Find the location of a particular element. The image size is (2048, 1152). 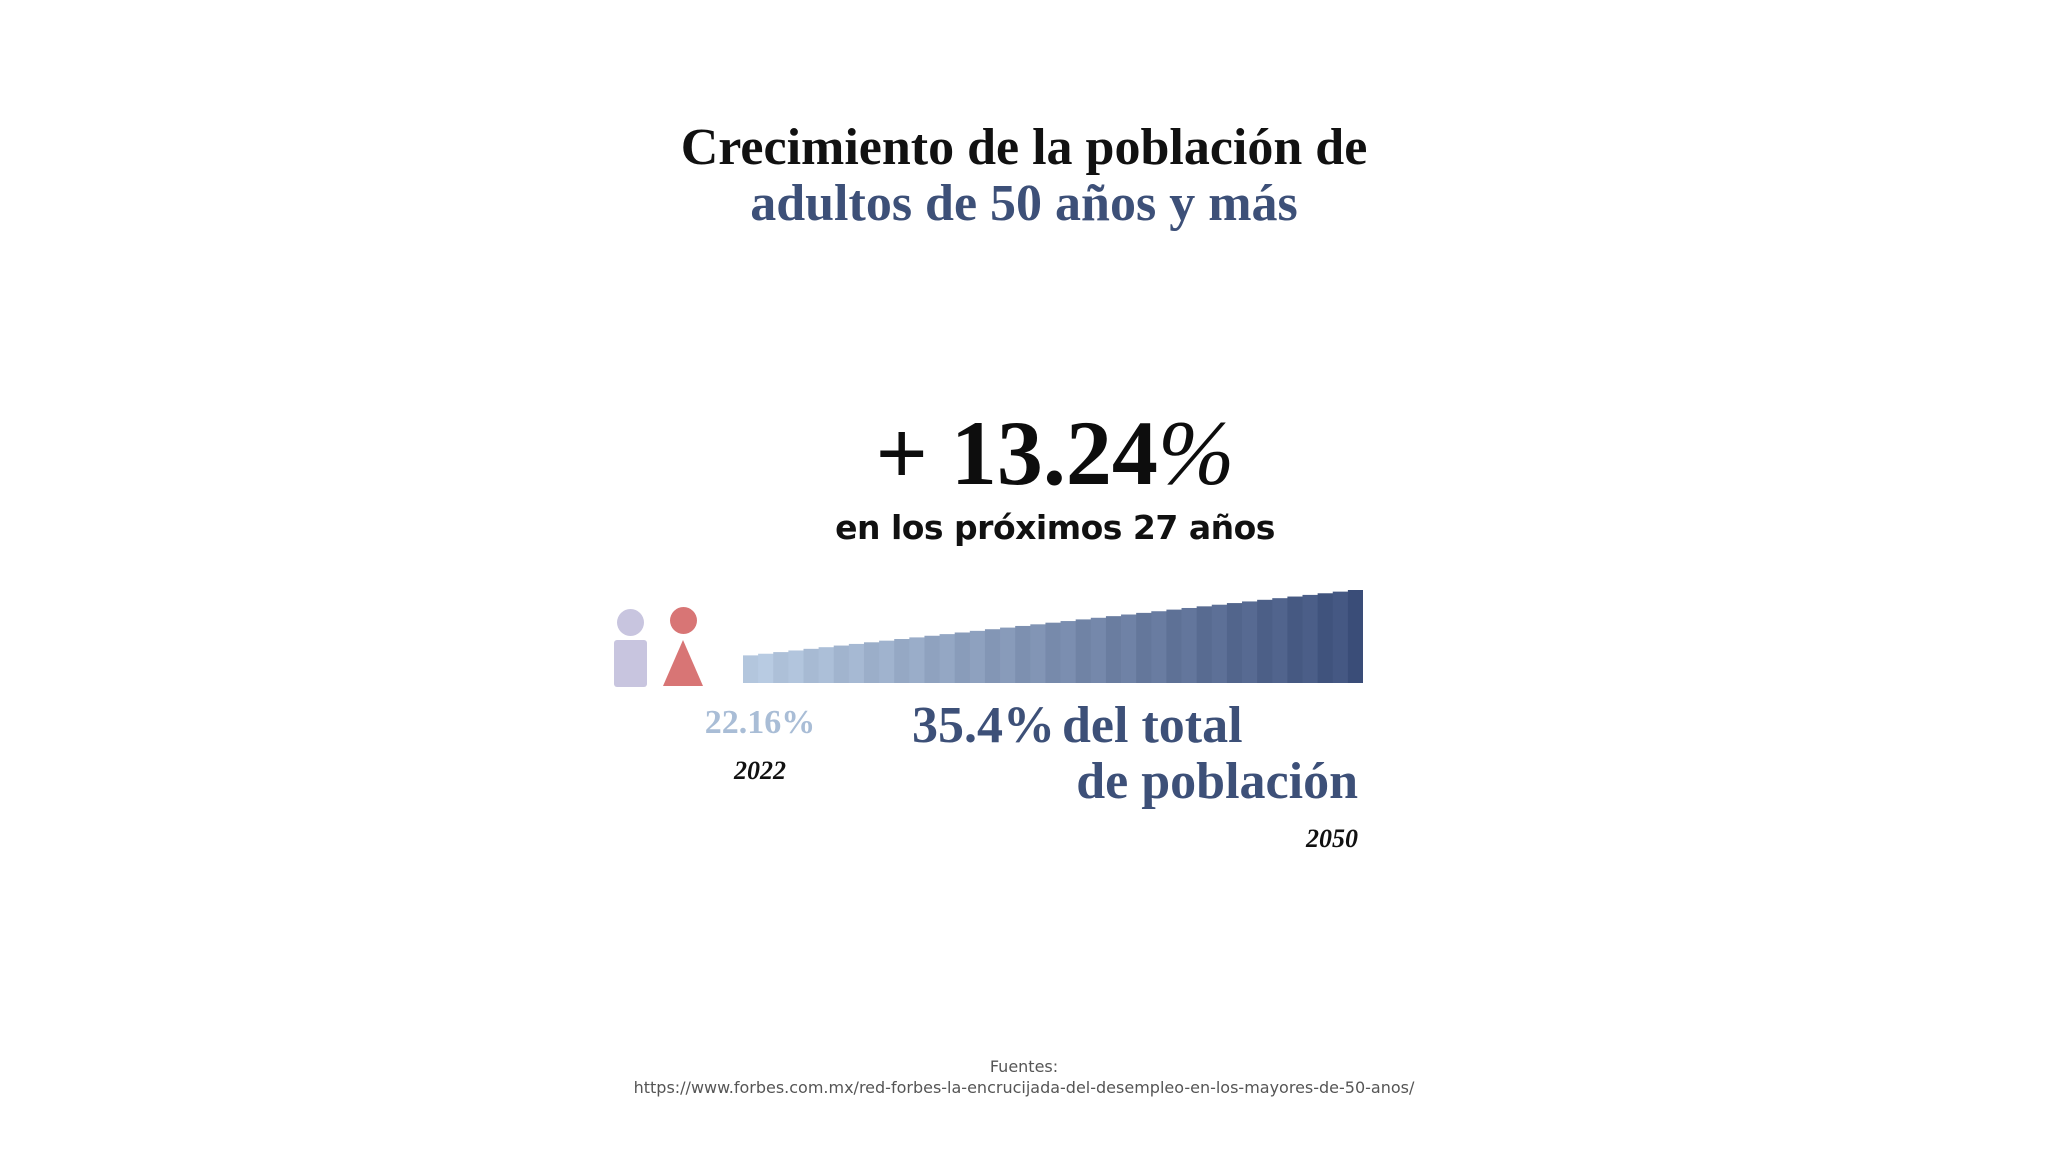

growth-value: + 13.24 is located at coordinates (1016, 453).